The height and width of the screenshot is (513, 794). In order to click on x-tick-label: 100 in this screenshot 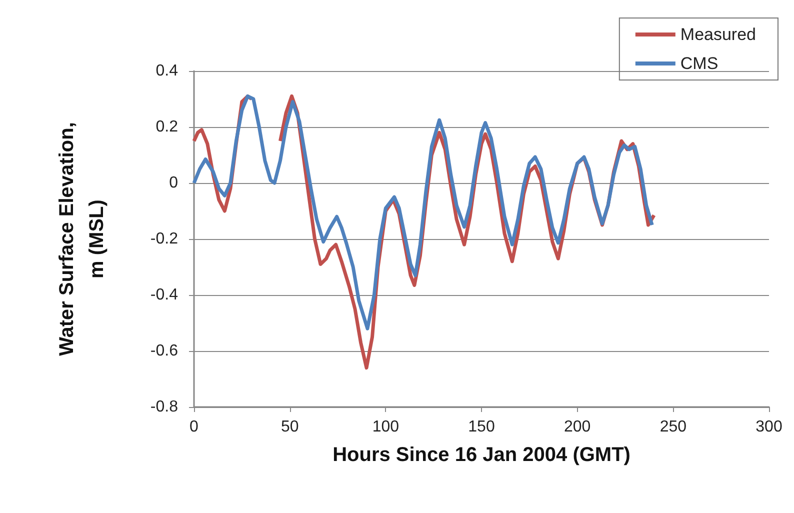, I will do `click(386, 427)`.